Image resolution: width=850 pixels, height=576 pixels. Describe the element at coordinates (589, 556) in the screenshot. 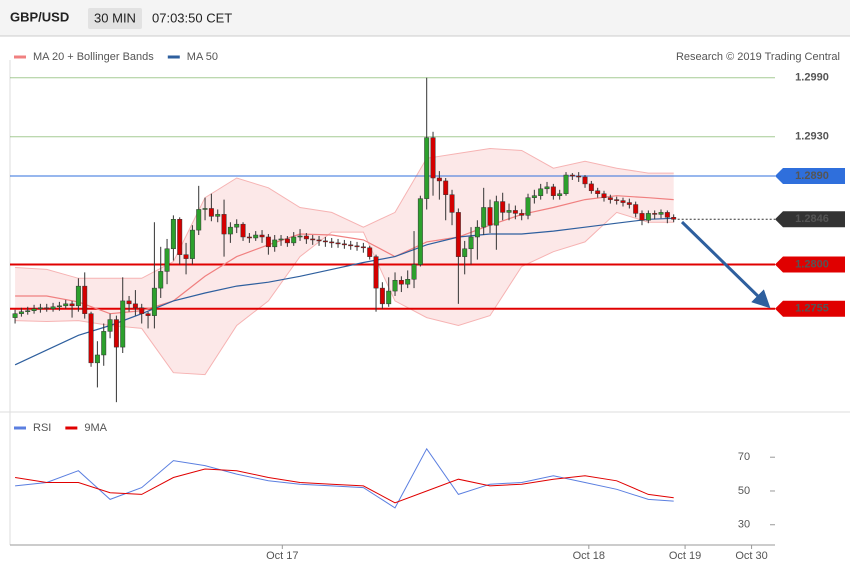

I see `x-tick-label: Oct 18` at that location.